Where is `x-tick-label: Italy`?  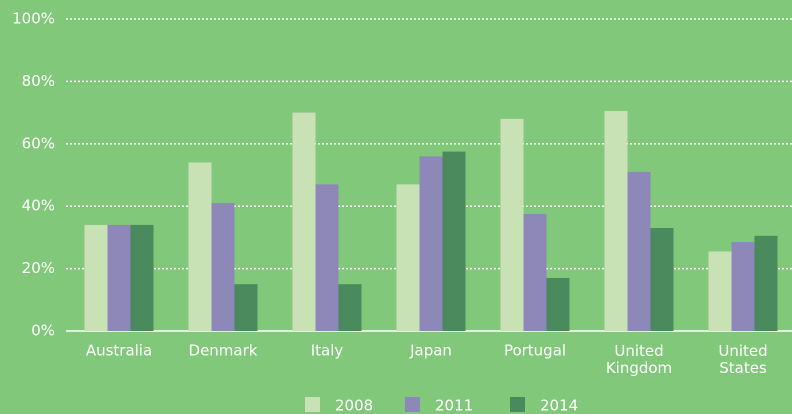
x-tick-label: Italy is located at coordinates (327, 351).